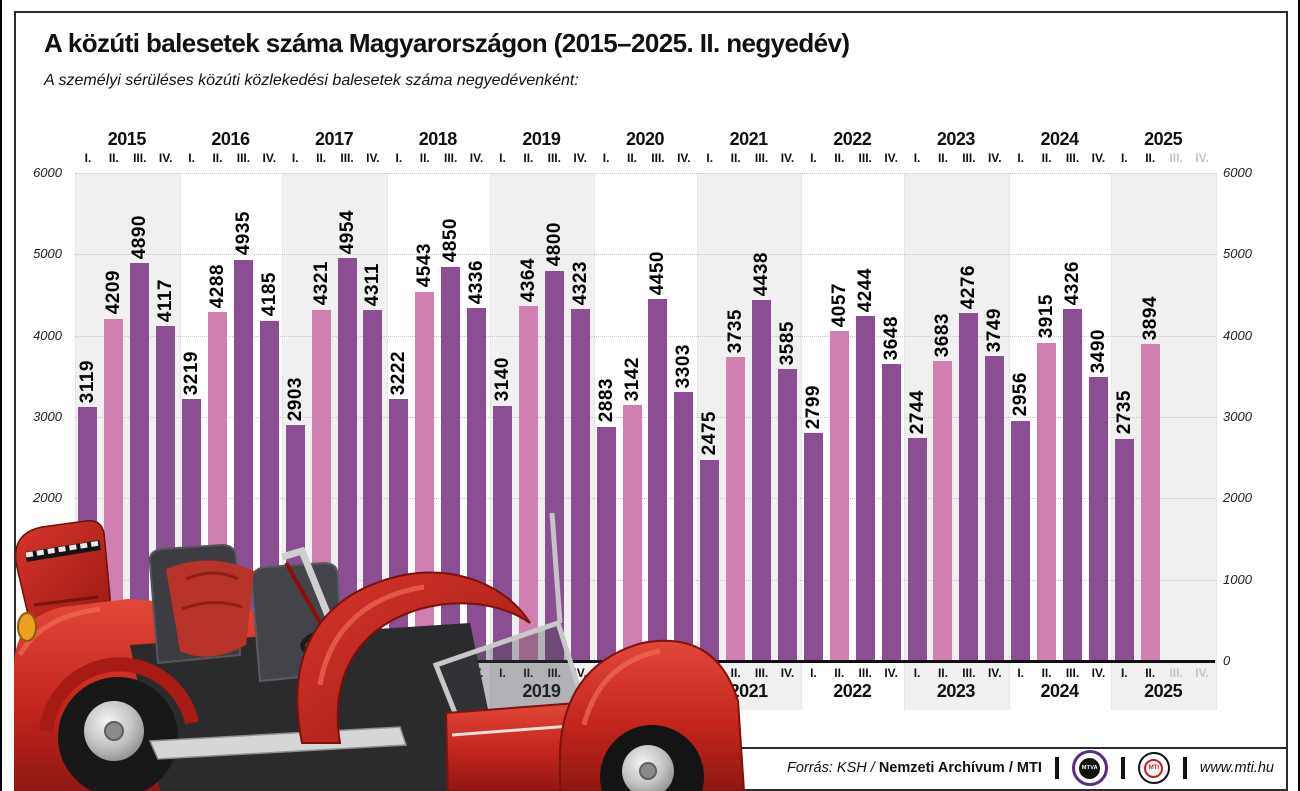 This screenshot has width=1300, height=791. Describe the element at coordinates (1237, 416) in the screenshot. I see `y-tick-label-right: 3000` at that location.